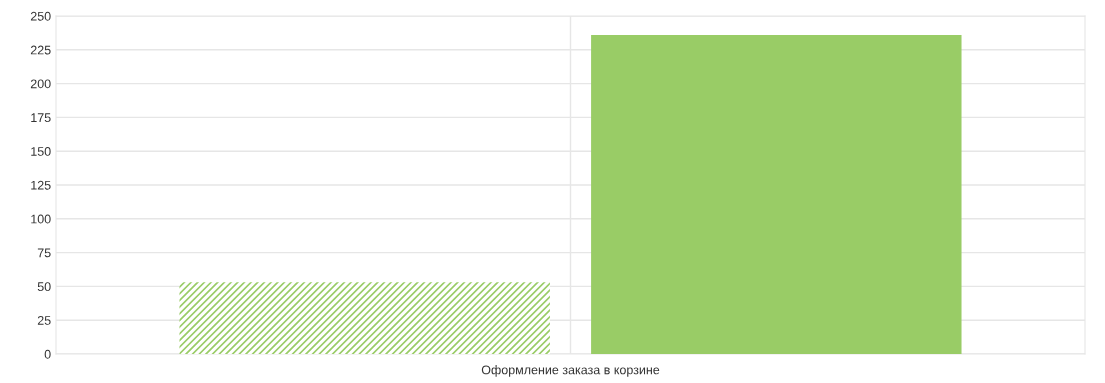 The image size is (1105, 383). What do you see at coordinates (570, 371) in the screenshot?
I see `x-tick-label: Оформление заказа в корзине` at bounding box center [570, 371].